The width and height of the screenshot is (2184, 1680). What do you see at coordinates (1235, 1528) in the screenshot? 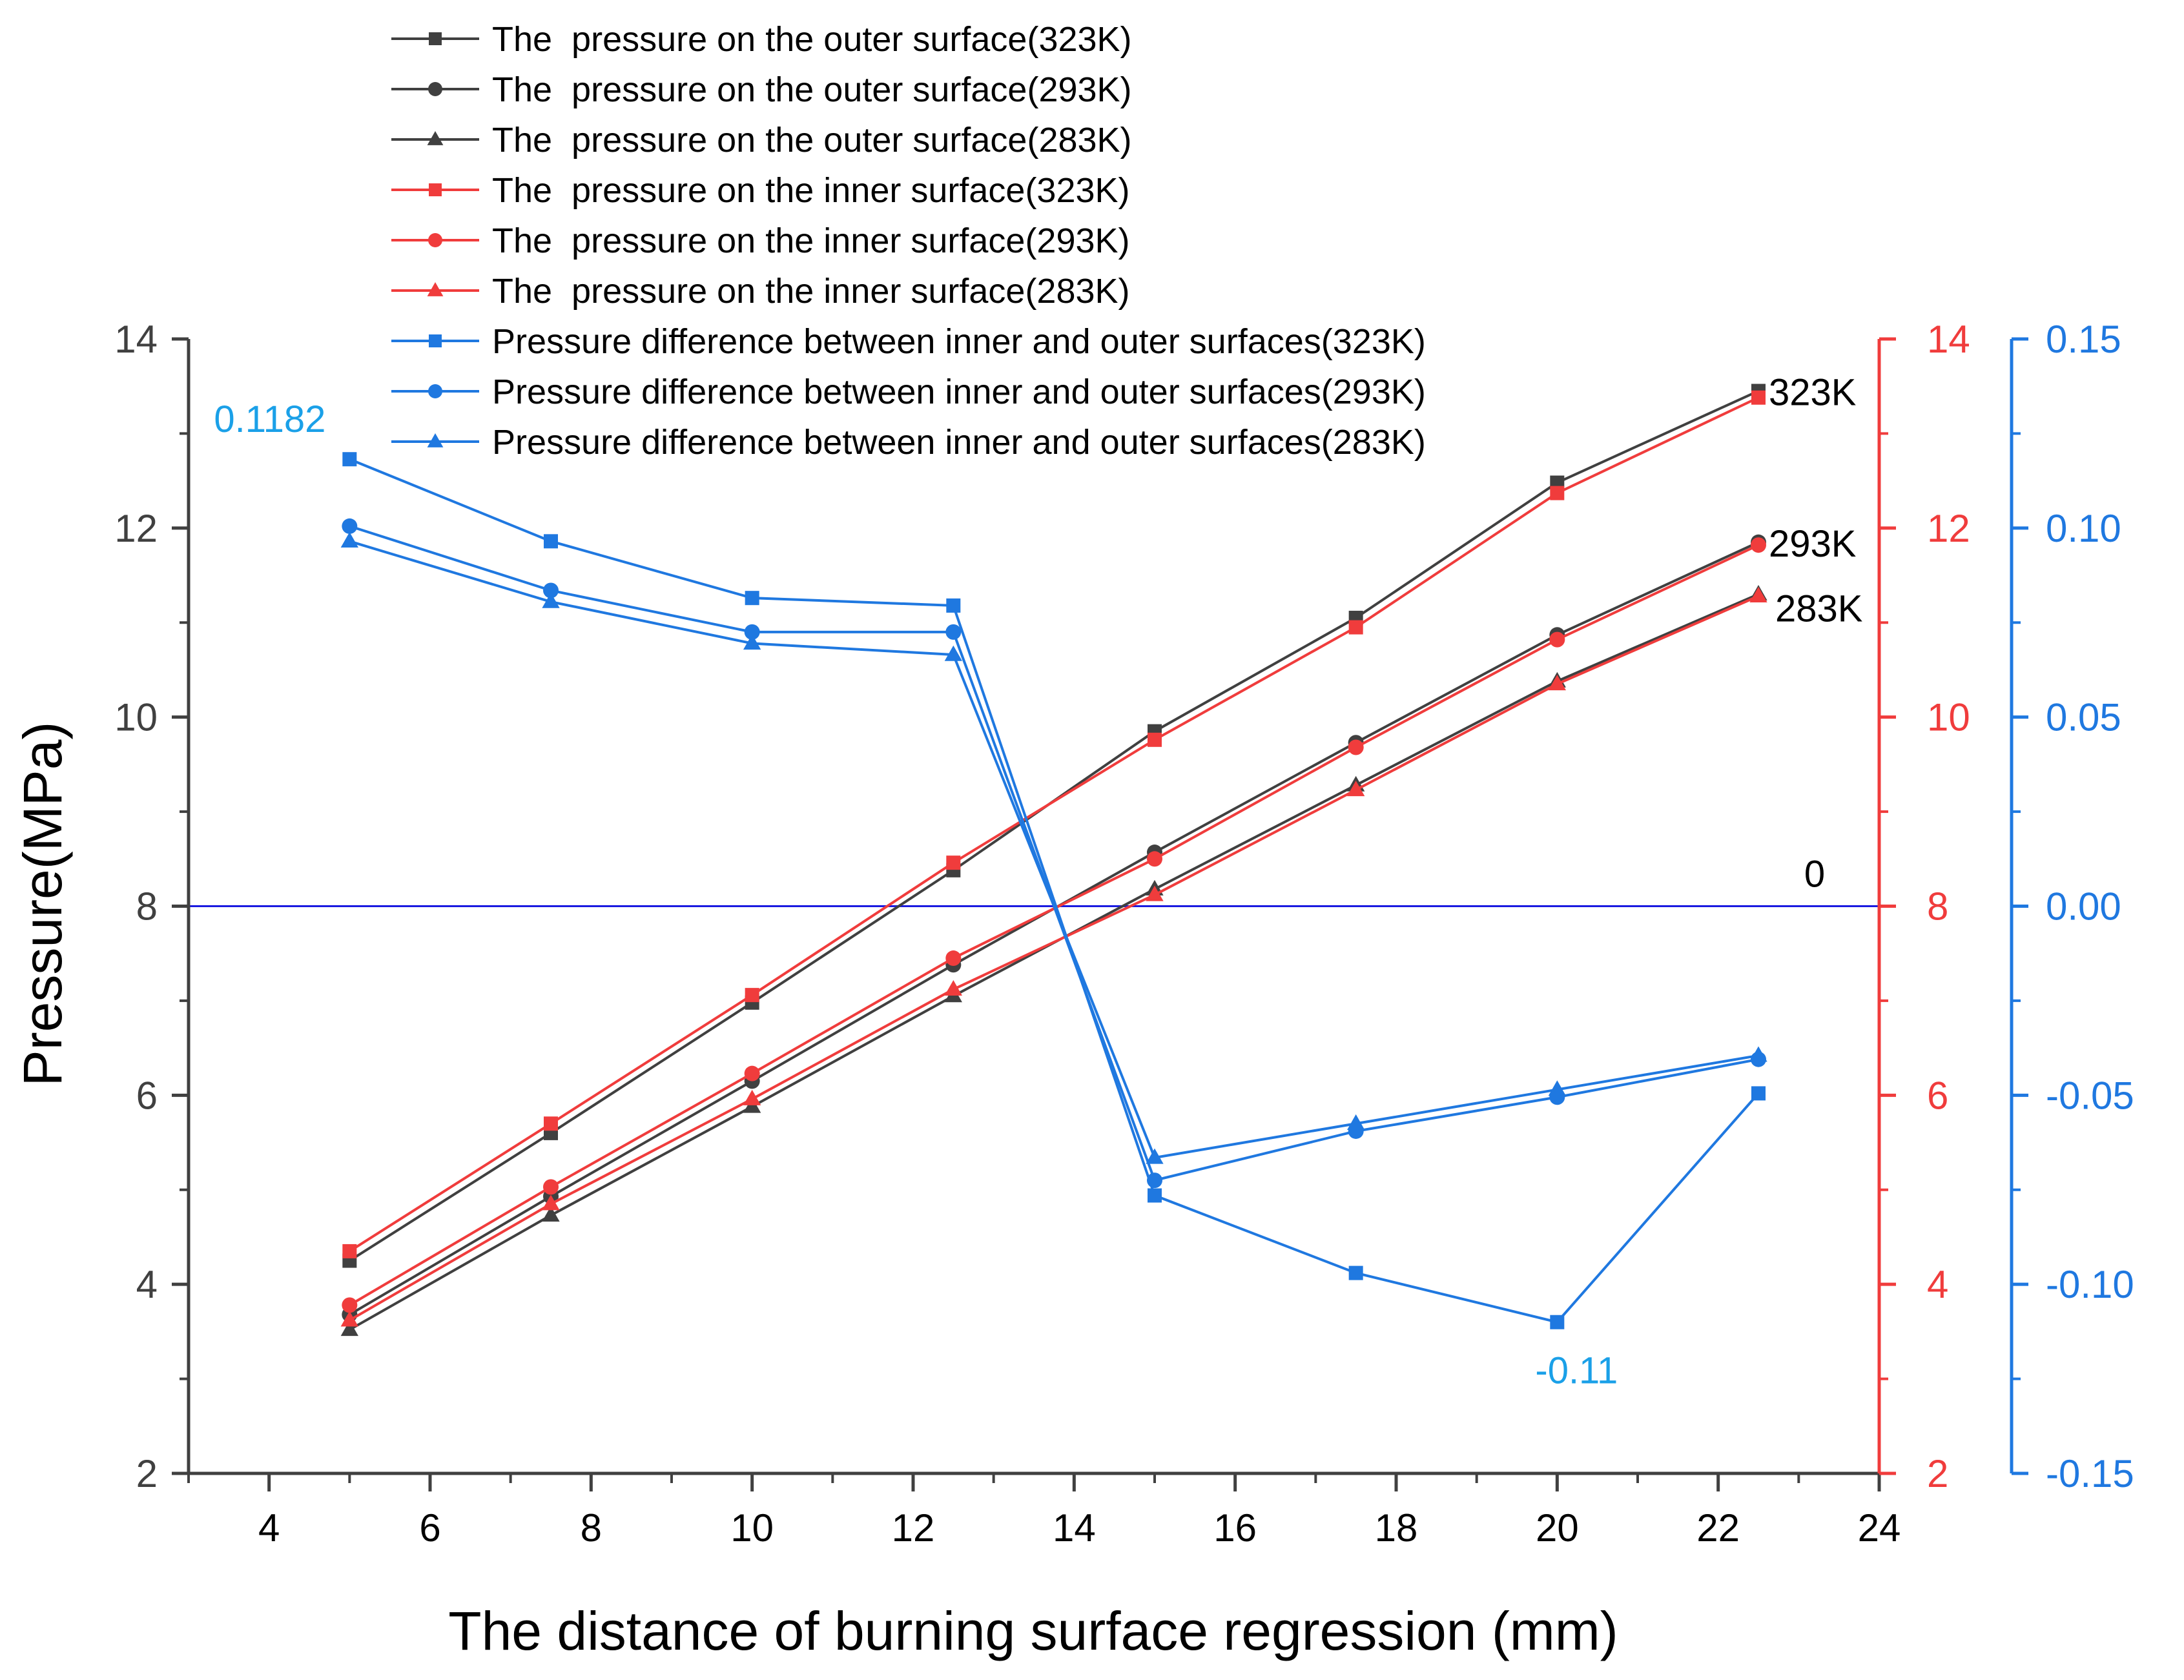
I see `bottom-tick-label: 16` at bounding box center [1235, 1528].